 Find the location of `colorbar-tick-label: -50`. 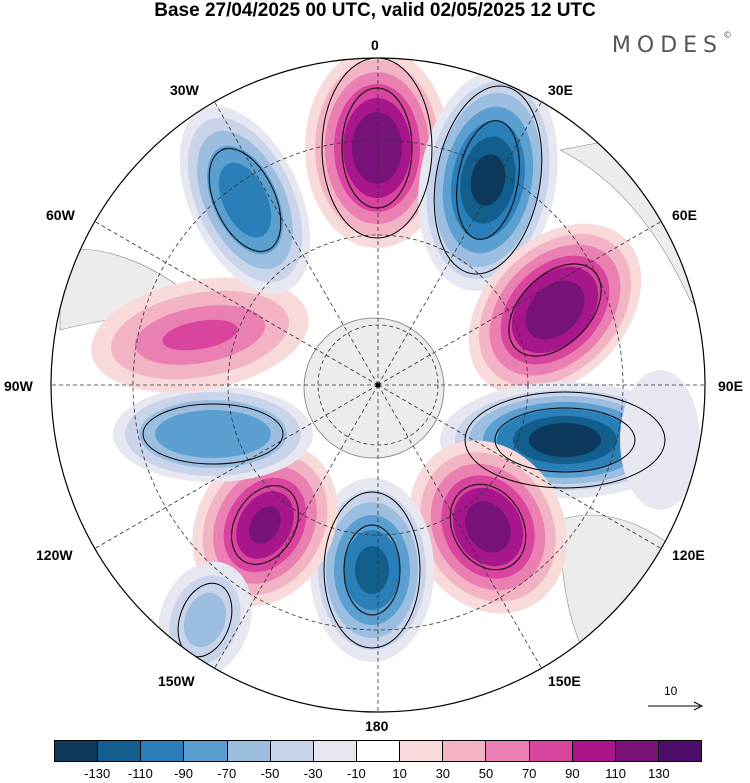

colorbar-tick-label: -50 is located at coordinates (270, 773).